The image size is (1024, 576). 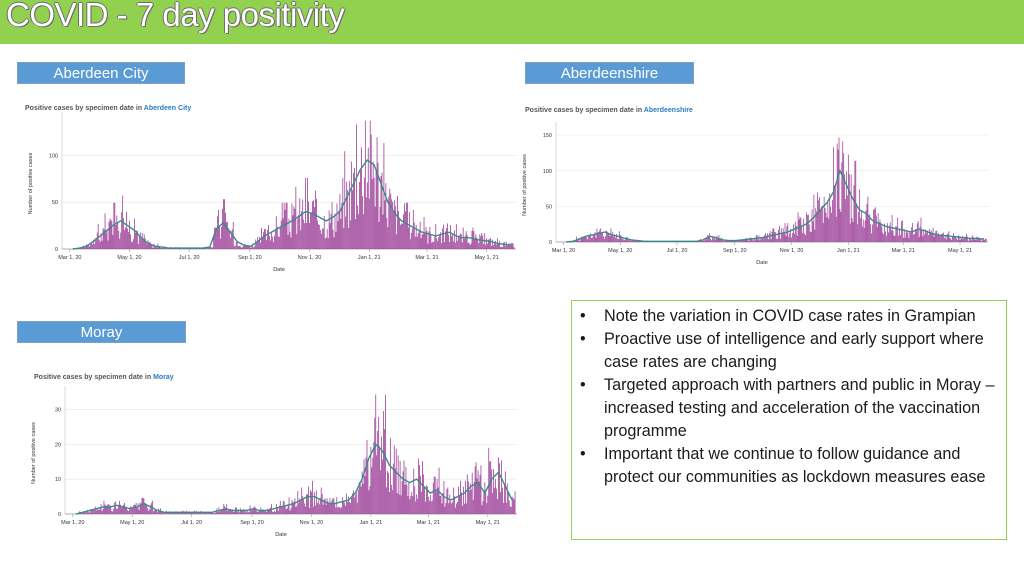 What do you see at coordinates (295, 185) in the screenshot?
I see `bar-series` at bounding box center [295, 185].